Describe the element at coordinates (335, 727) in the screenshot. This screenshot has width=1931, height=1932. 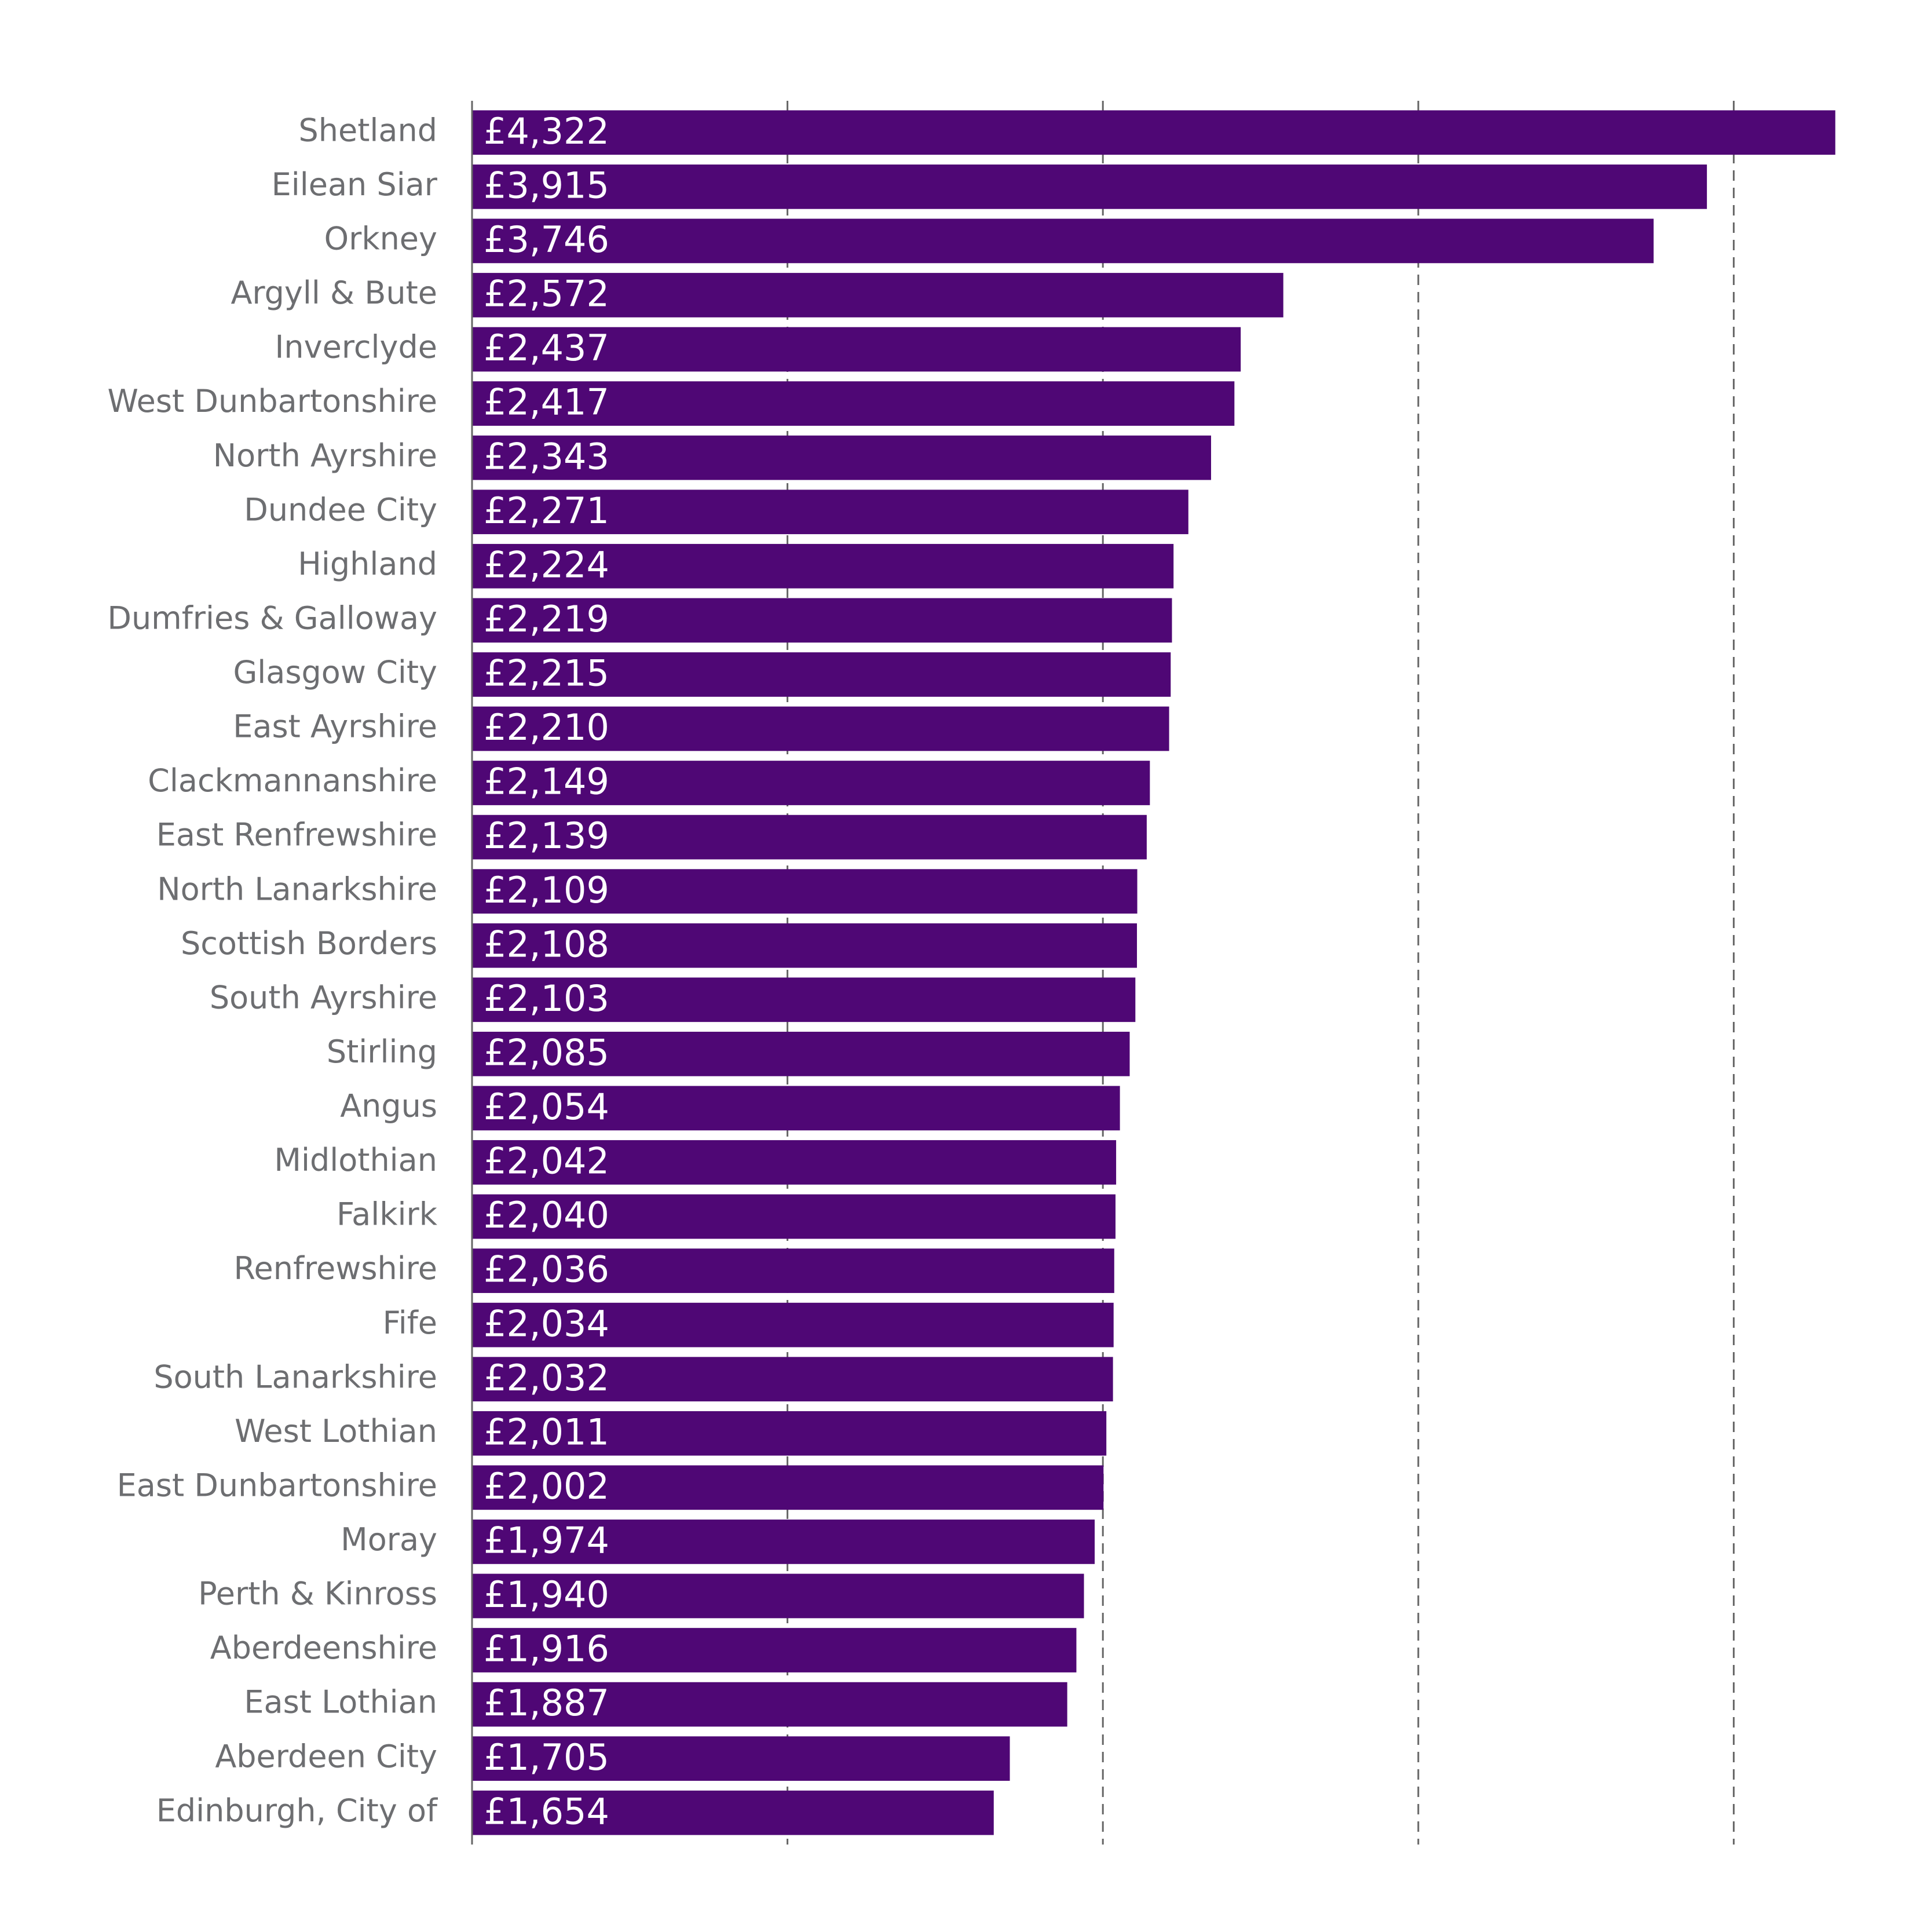
I see `category-label: East Ayrshire` at that location.